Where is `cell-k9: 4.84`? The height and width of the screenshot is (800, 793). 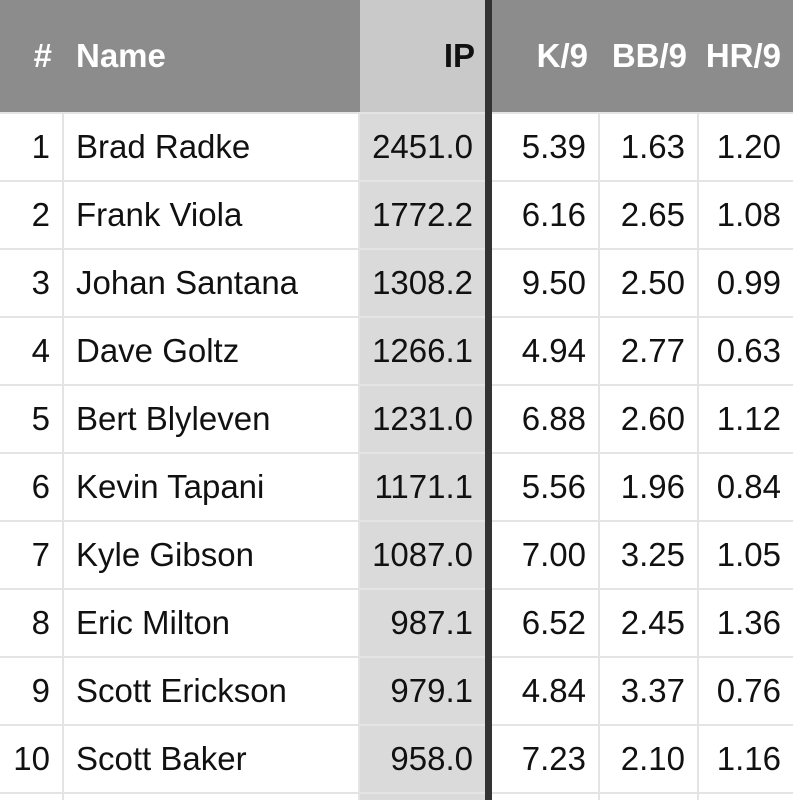
cell-k9: 4.84 is located at coordinates (545, 691).